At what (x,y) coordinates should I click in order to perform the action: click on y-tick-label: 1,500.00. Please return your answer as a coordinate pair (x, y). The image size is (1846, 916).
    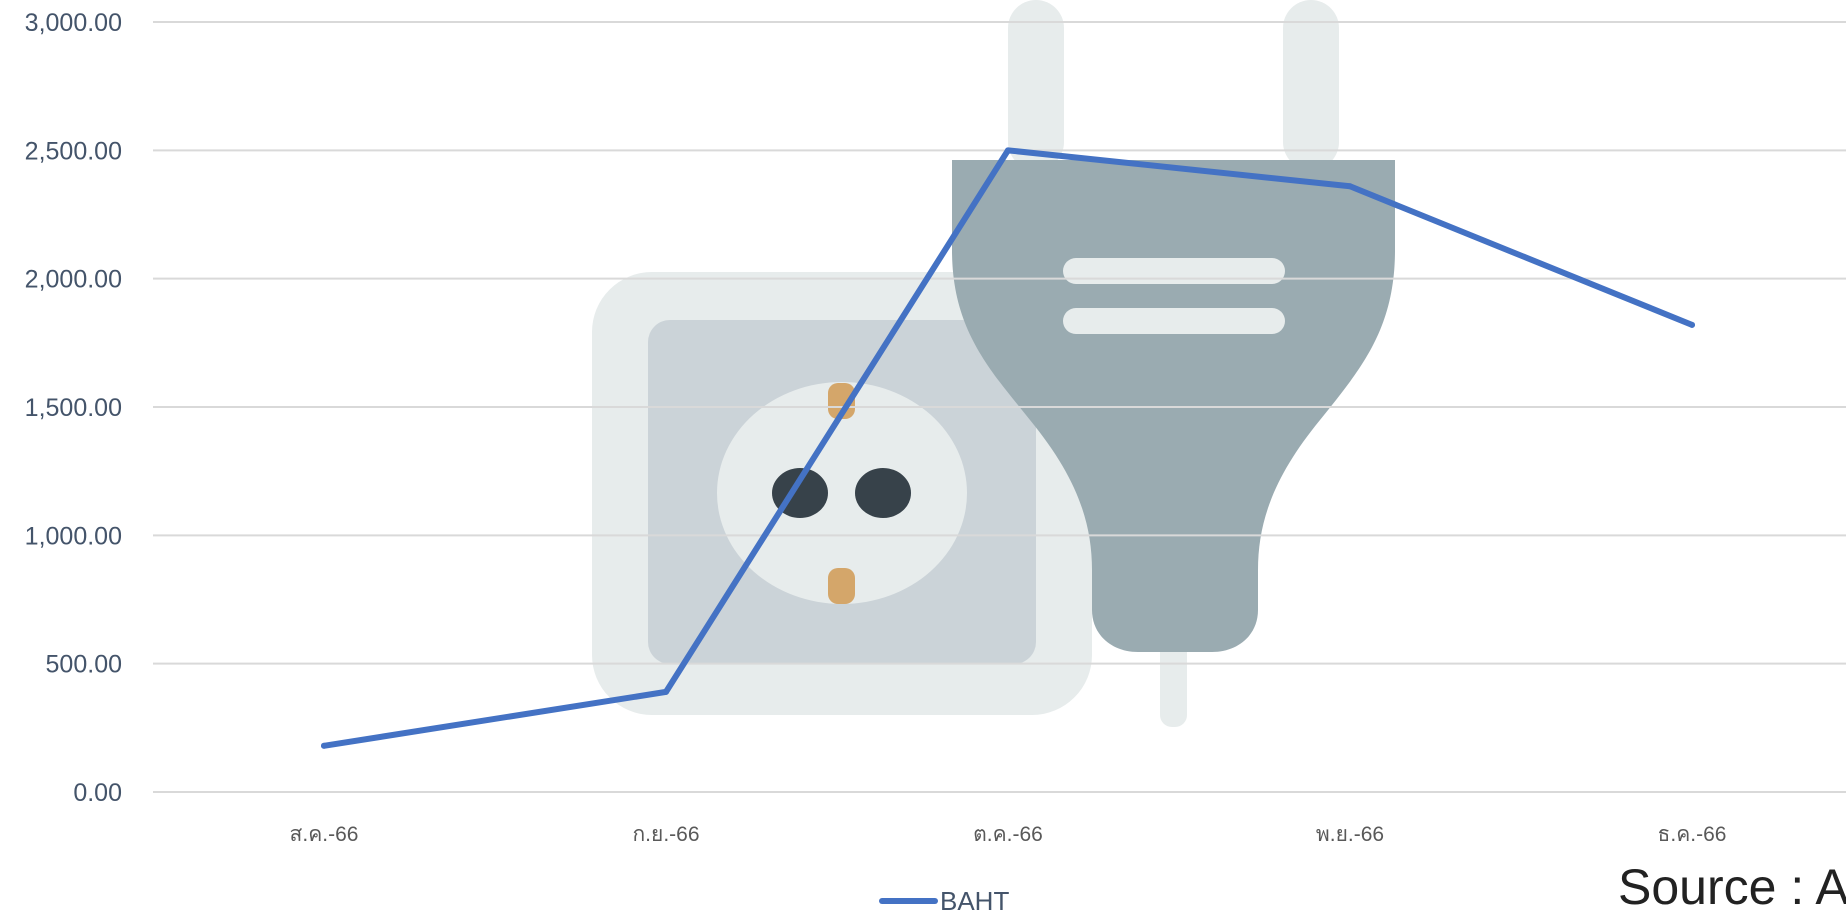
    Looking at the image, I should click on (73, 408).